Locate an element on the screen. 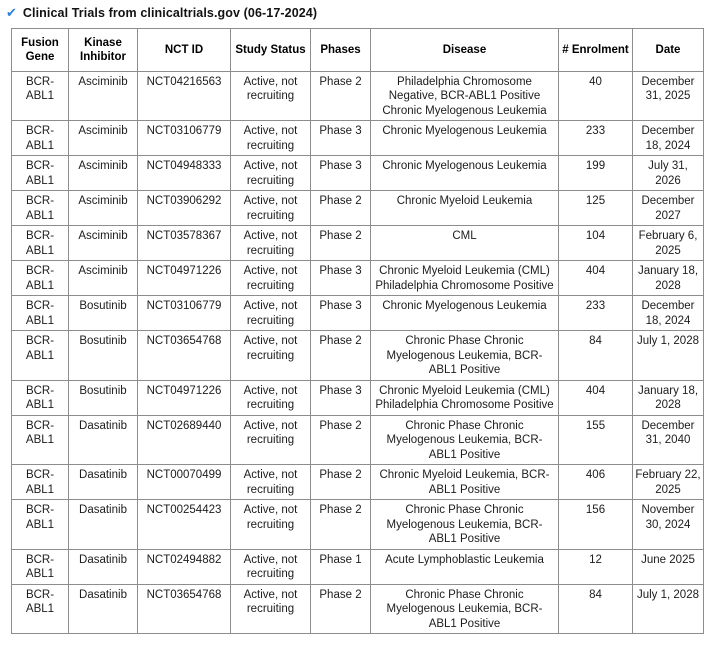 The width and height of the screenshot is (712, 665). cell-date: February 22, 2025 is located at coordinates (668, 482).